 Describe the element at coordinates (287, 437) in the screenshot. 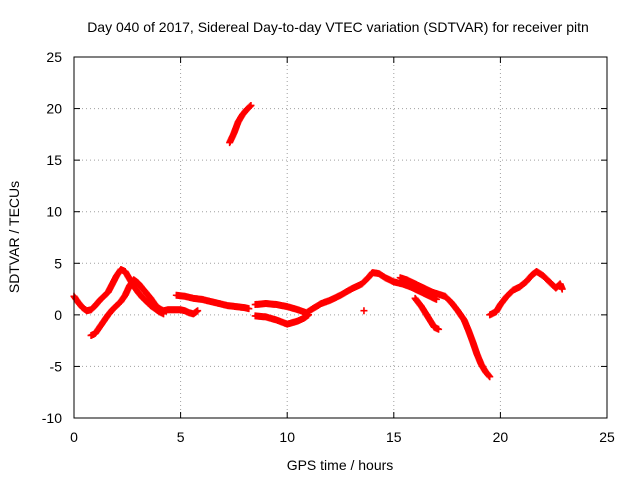

I see `x-tick-label: 10` at that location.